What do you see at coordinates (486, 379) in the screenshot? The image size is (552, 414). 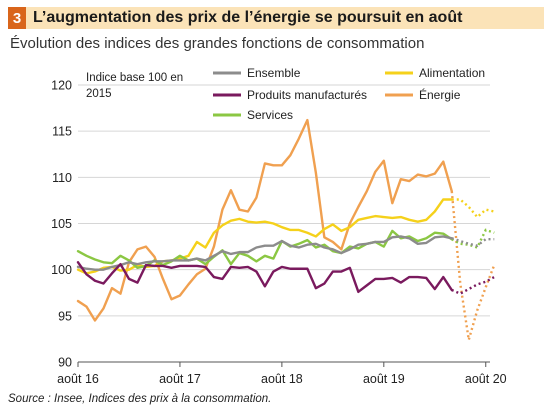 I see `x-tick-label-4: août 20` at bounding box center [486, 379].